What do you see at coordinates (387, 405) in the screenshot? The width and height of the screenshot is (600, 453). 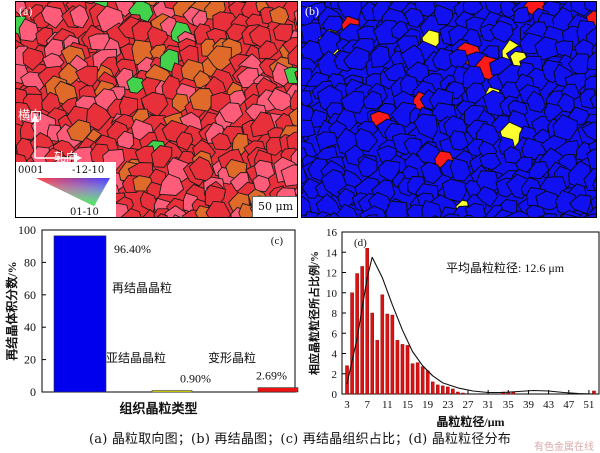 I see `chart-d-xtick-label: 11` at bounding box center [387, 405].